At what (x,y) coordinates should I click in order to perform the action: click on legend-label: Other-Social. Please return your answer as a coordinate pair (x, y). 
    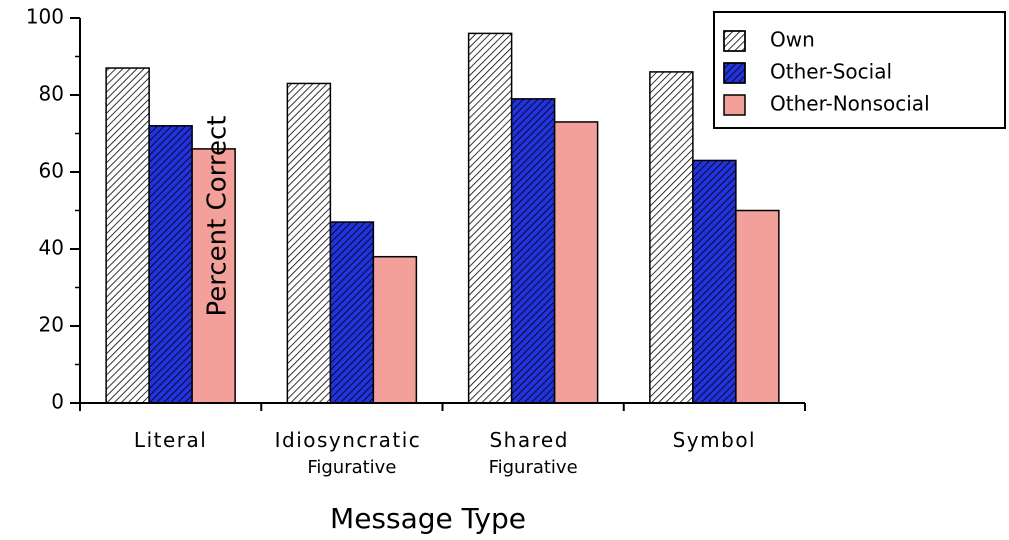
    Looking at the image, I should click on (831, 72).